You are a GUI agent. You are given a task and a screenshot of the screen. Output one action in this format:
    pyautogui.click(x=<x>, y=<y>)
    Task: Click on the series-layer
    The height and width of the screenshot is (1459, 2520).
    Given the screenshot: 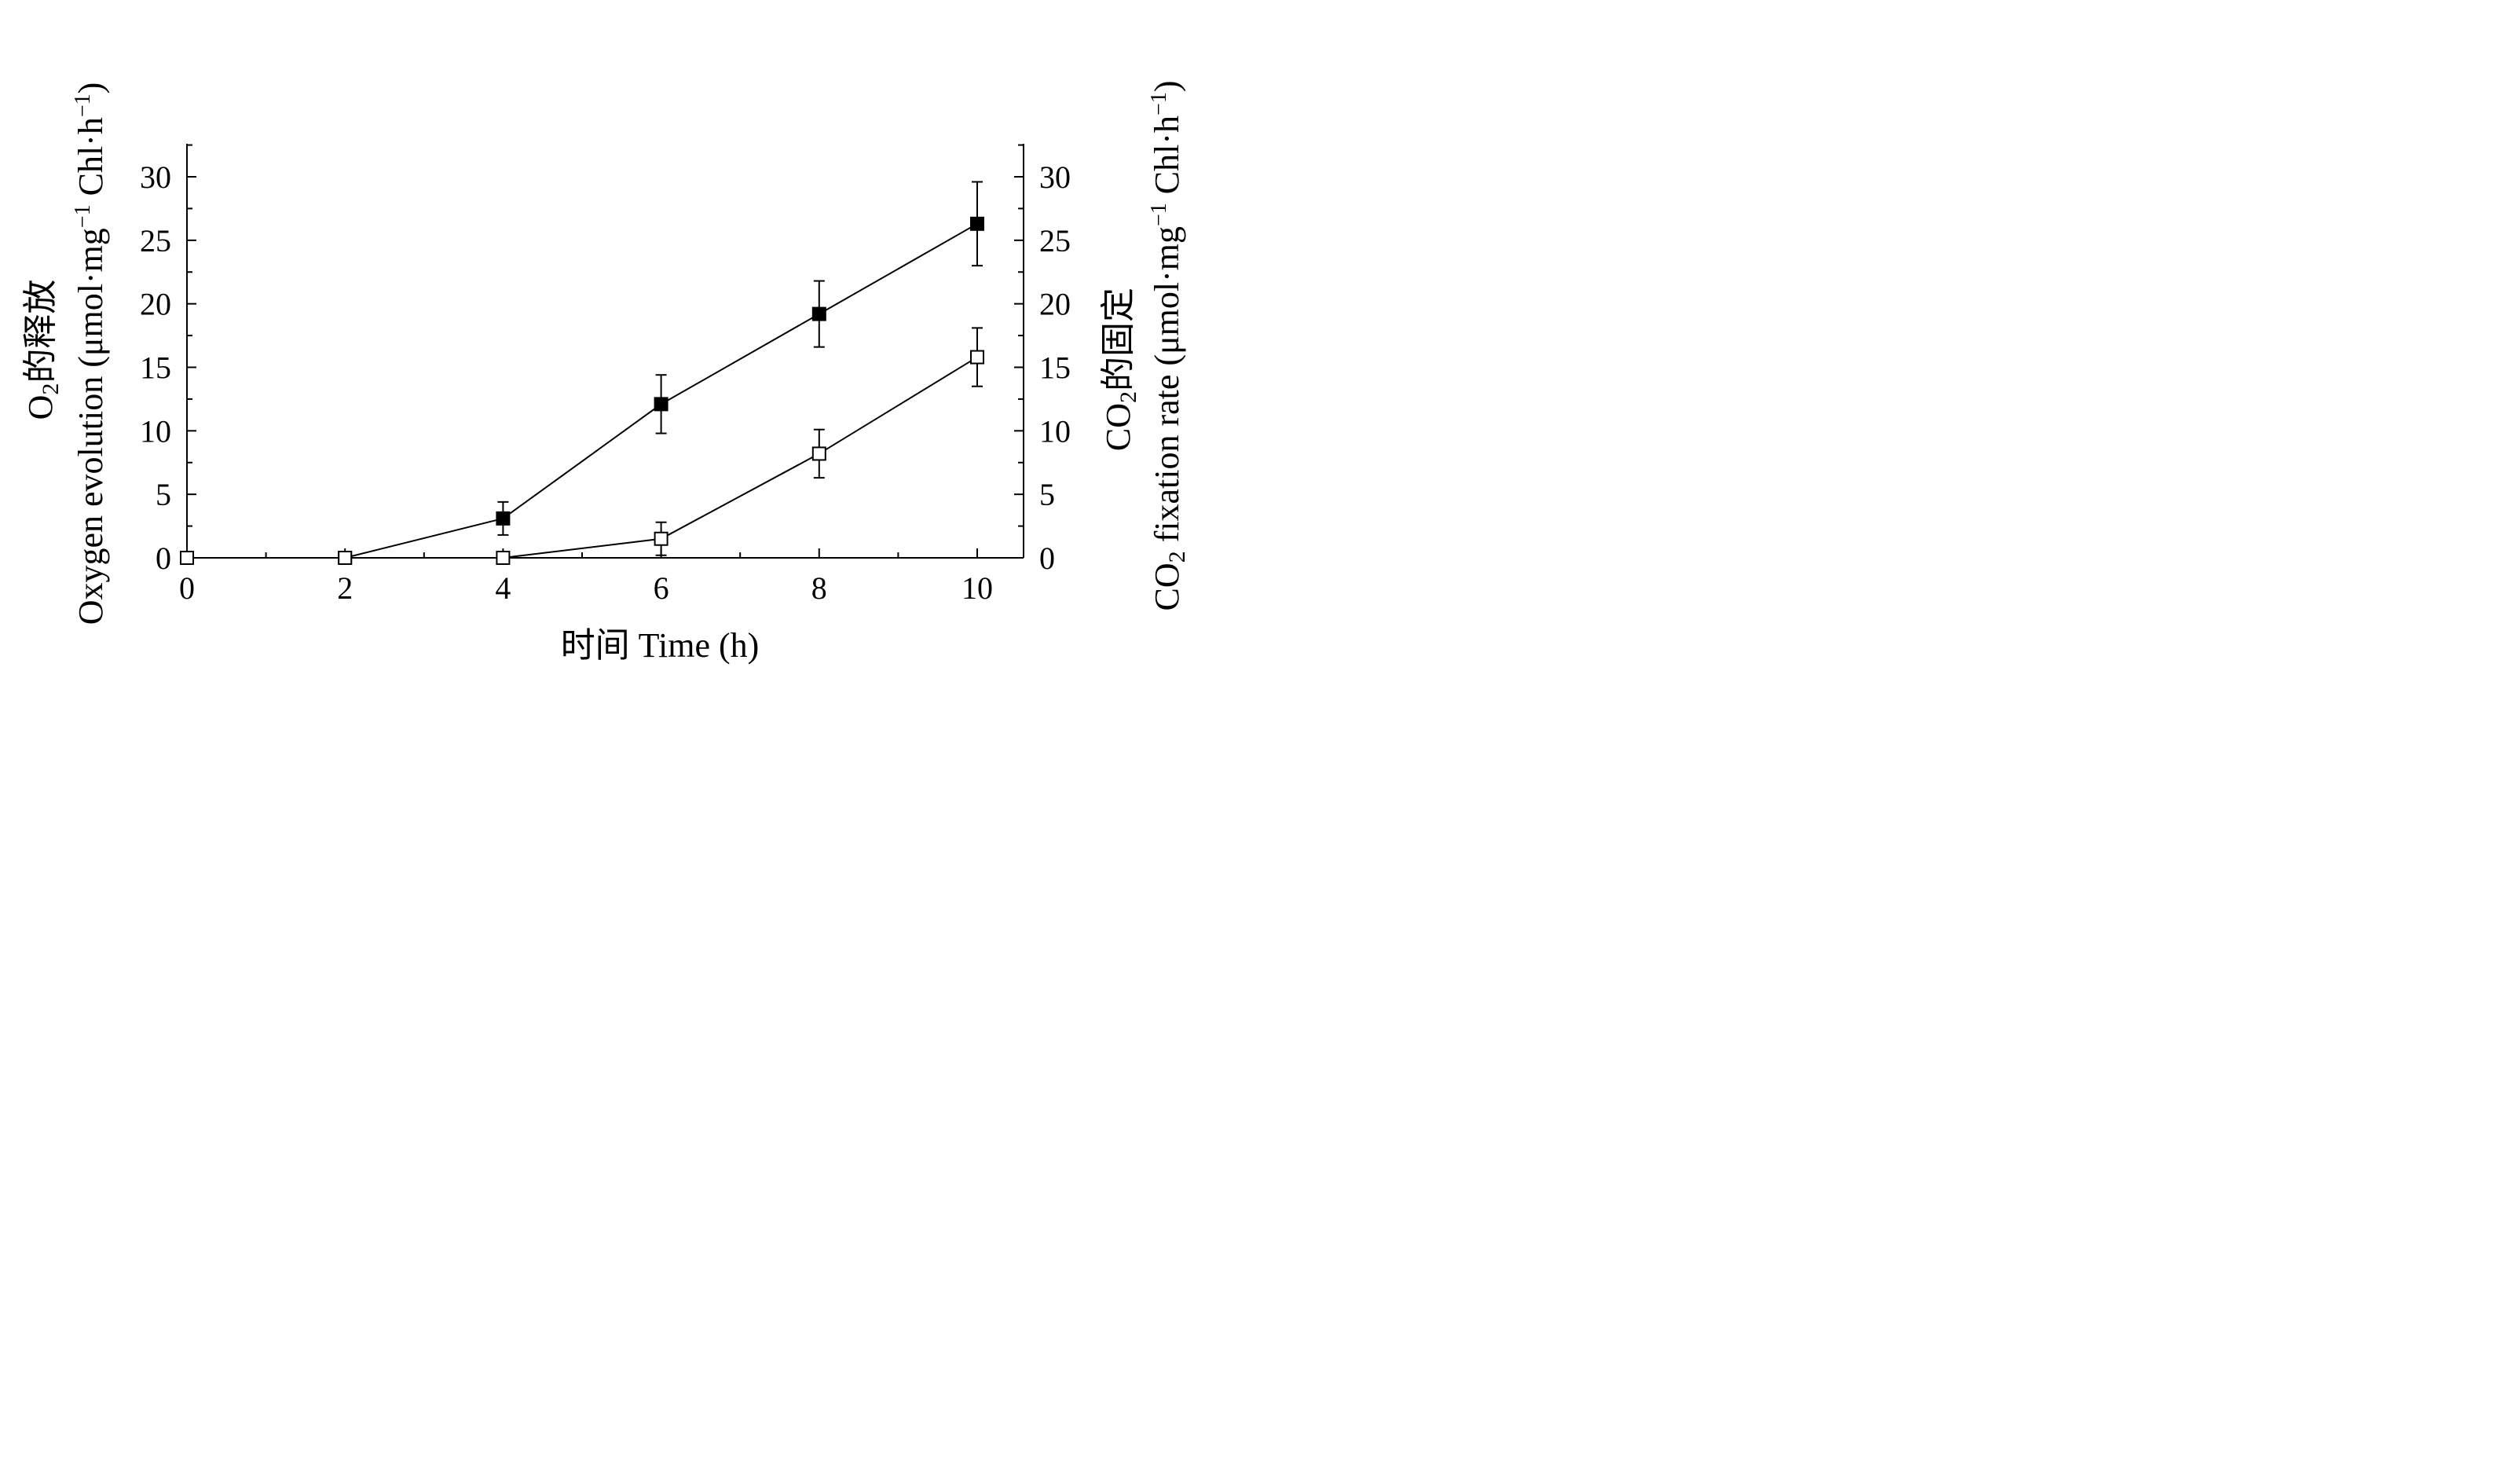 What is the action you would take?
    pyautogui.click(x=582, y=373)
    